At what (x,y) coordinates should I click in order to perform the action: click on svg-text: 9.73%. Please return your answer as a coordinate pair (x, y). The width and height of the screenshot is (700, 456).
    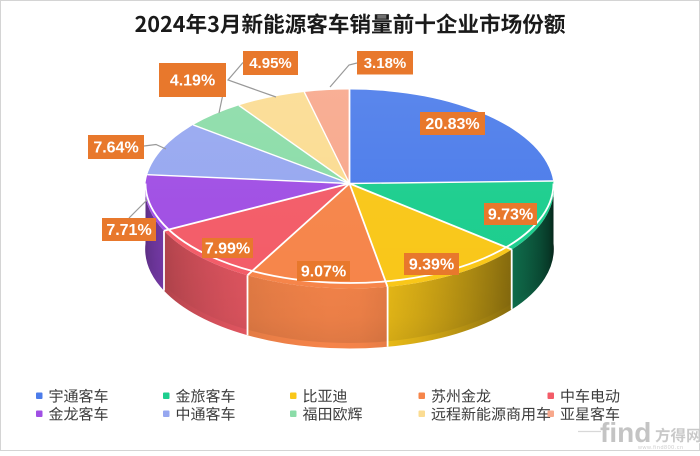
    Looking at the image, I should click on (510, 215).